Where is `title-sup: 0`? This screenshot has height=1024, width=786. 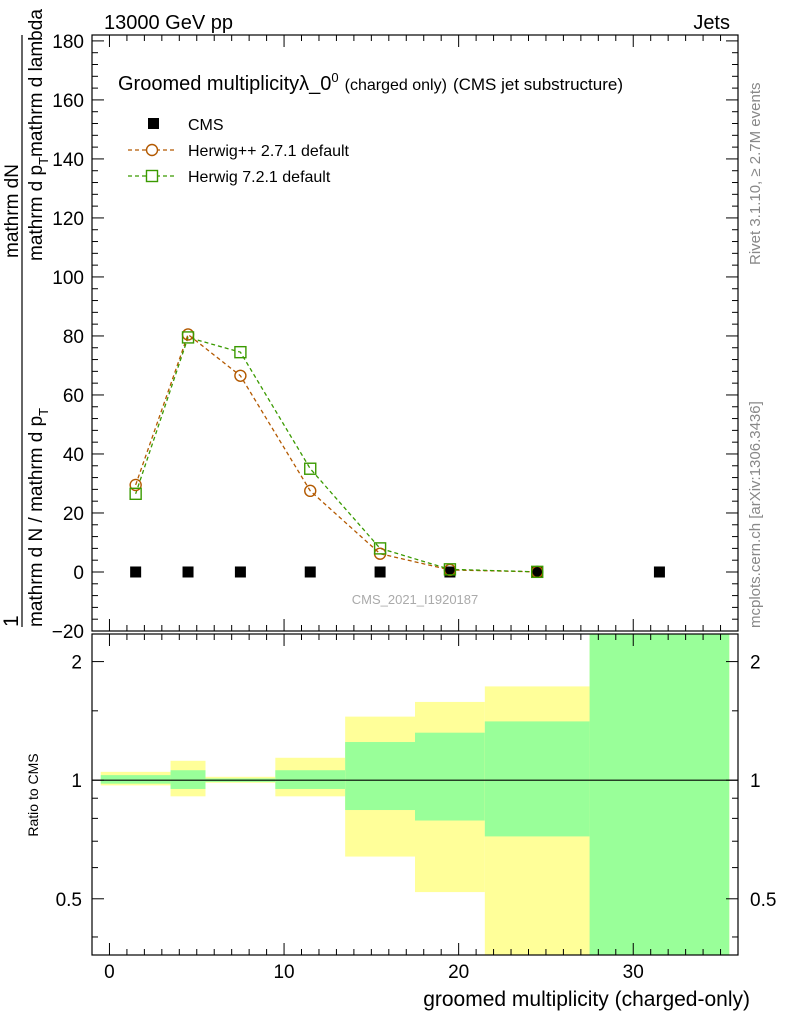 title-sup: 0 is located at coordinates (334, 77).